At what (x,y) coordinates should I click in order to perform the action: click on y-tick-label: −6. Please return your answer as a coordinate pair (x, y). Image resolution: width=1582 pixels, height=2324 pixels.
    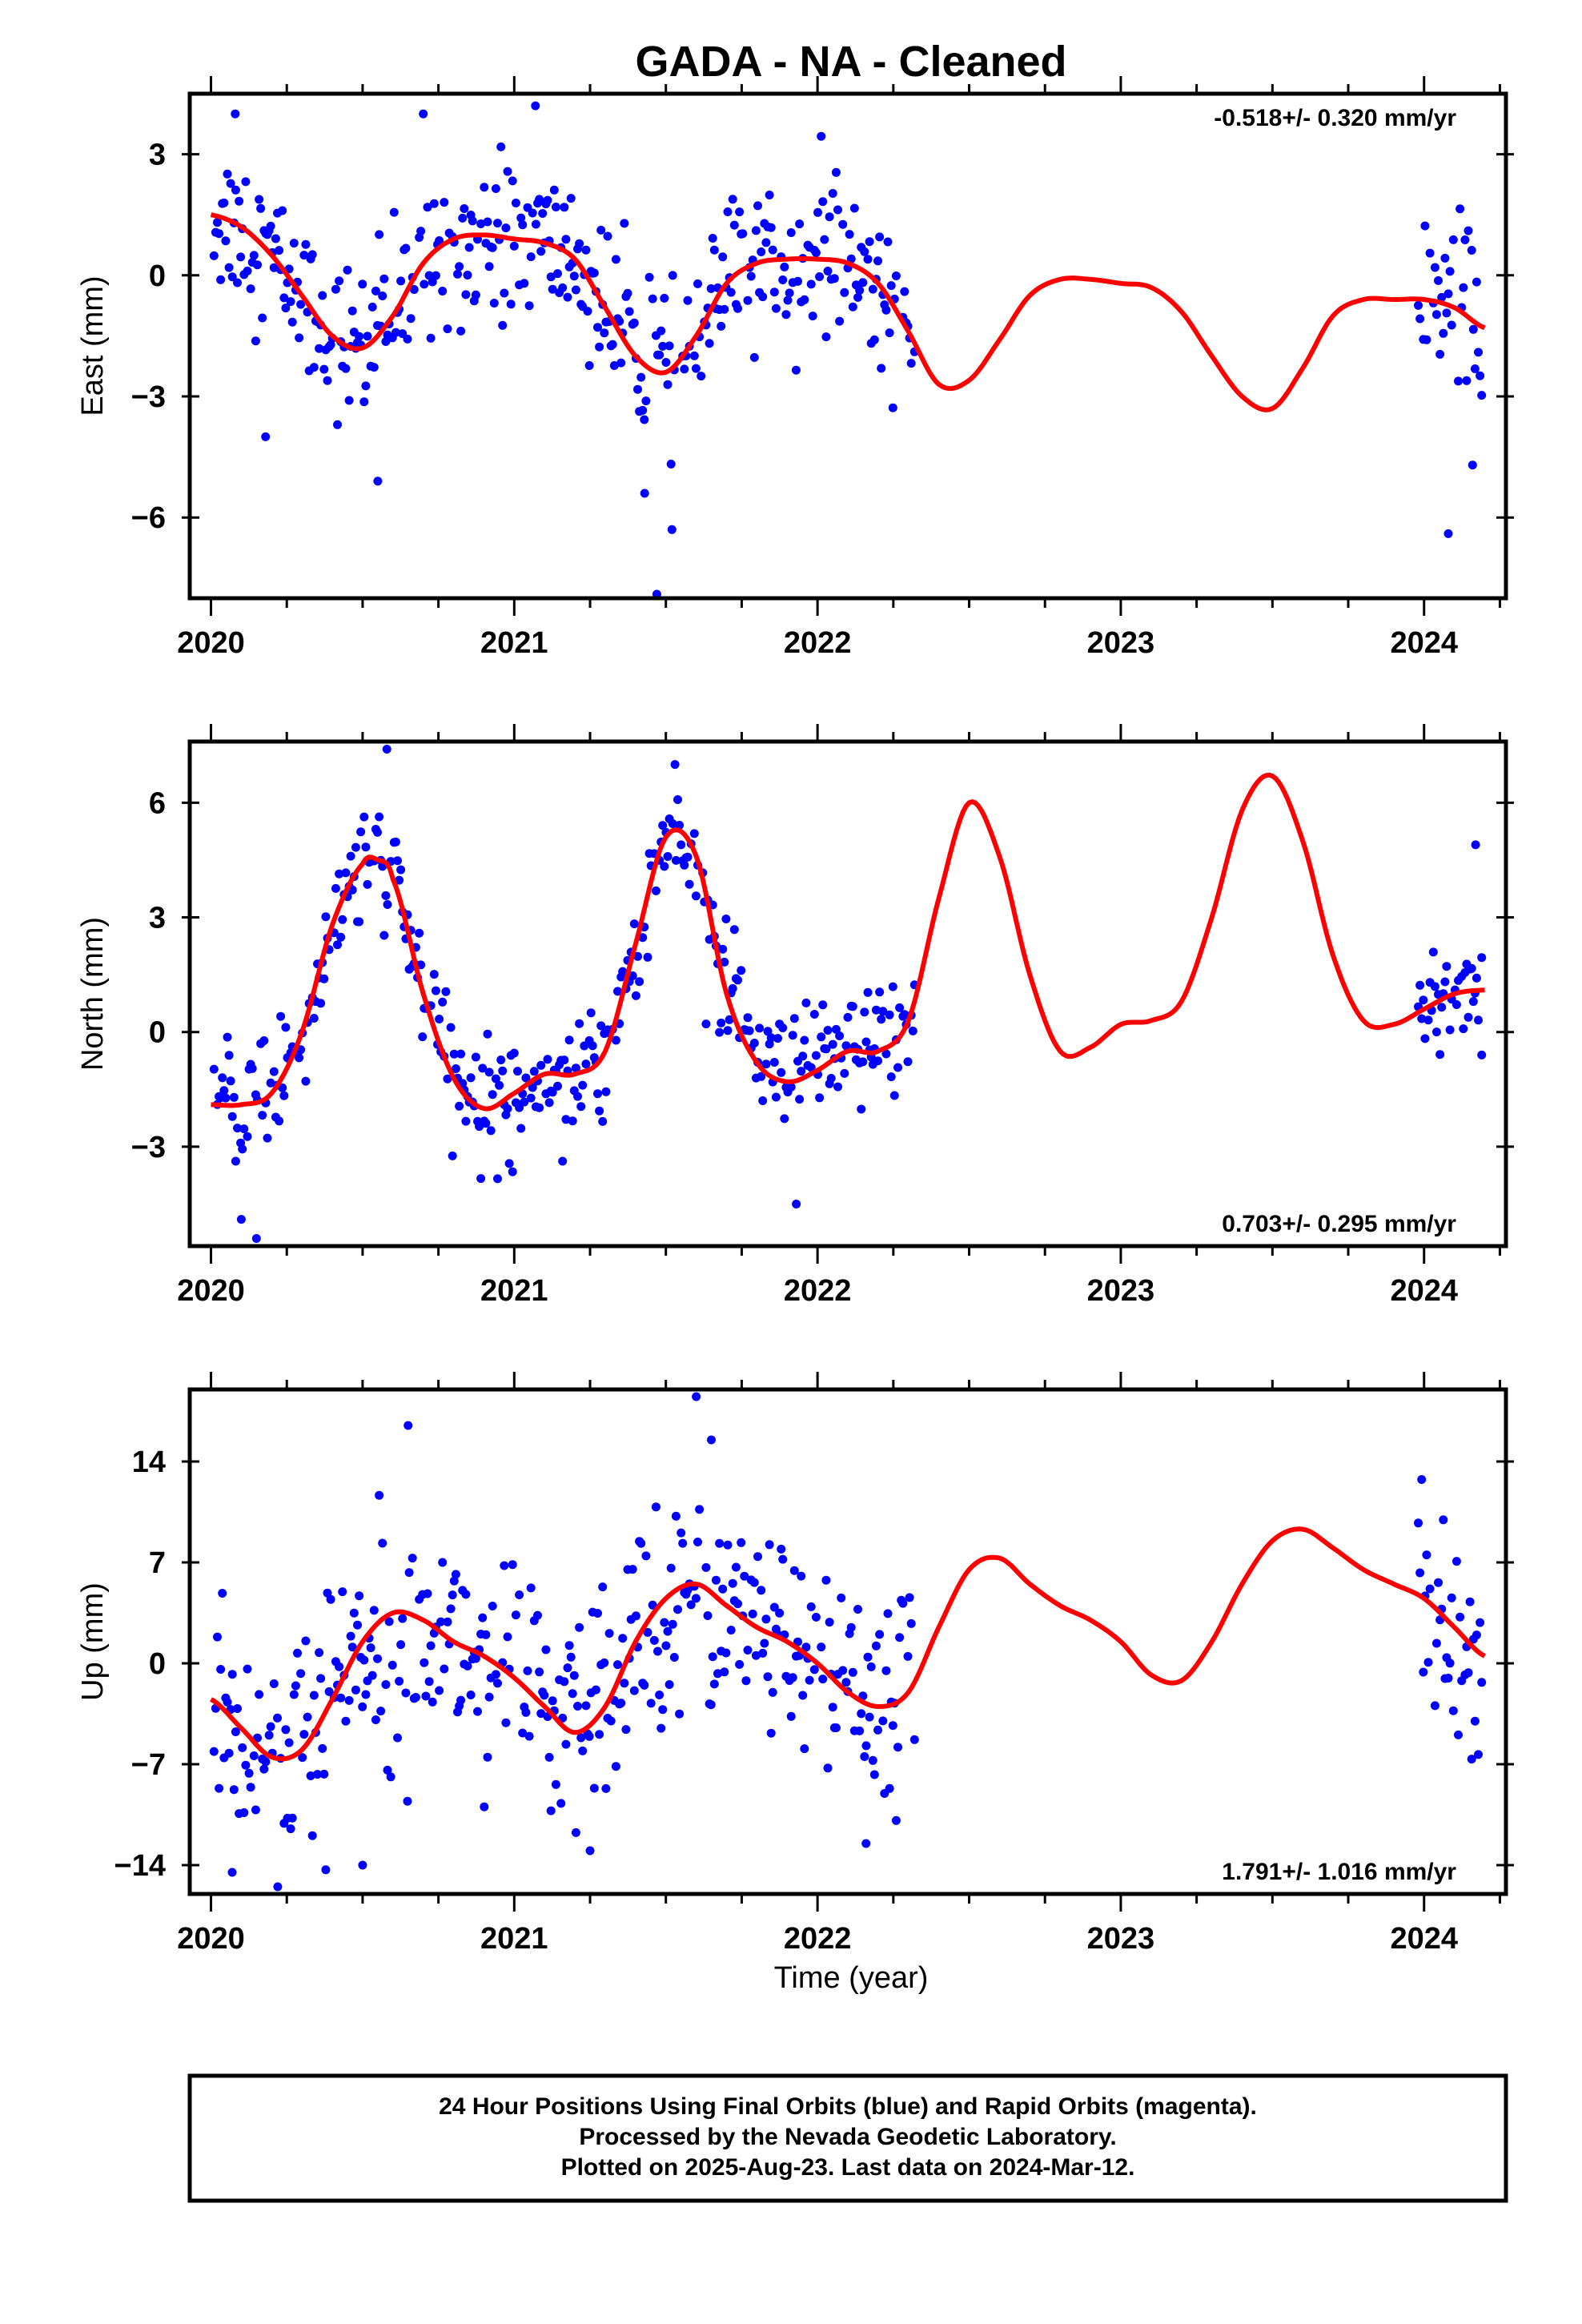
    Looking at the image, I should click on (148, 518).